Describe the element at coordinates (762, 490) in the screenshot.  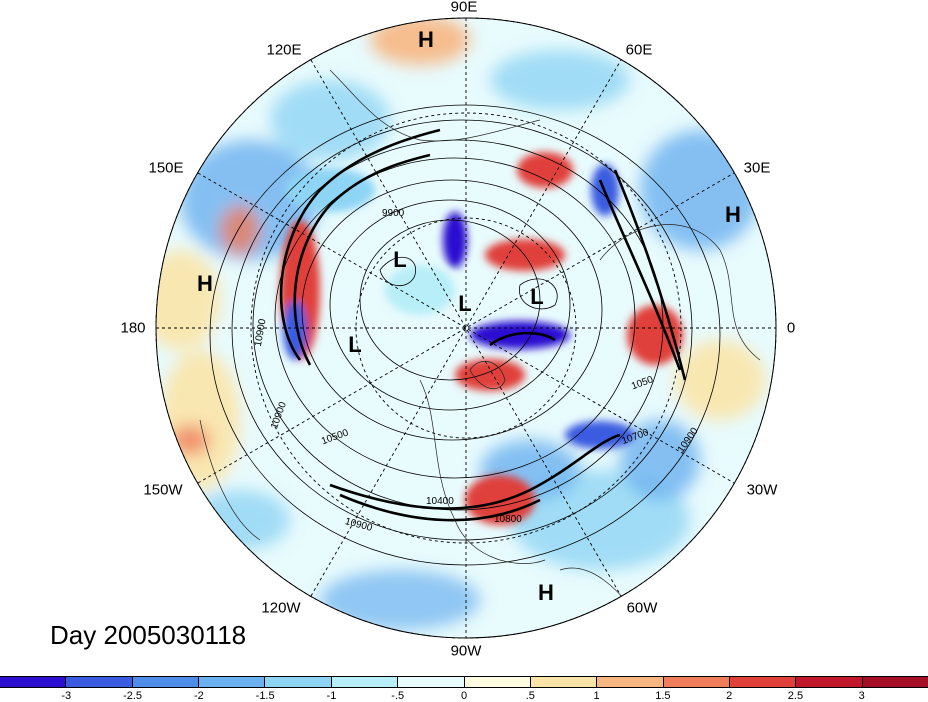
I see `lon-label-30w: 30W` at that location.